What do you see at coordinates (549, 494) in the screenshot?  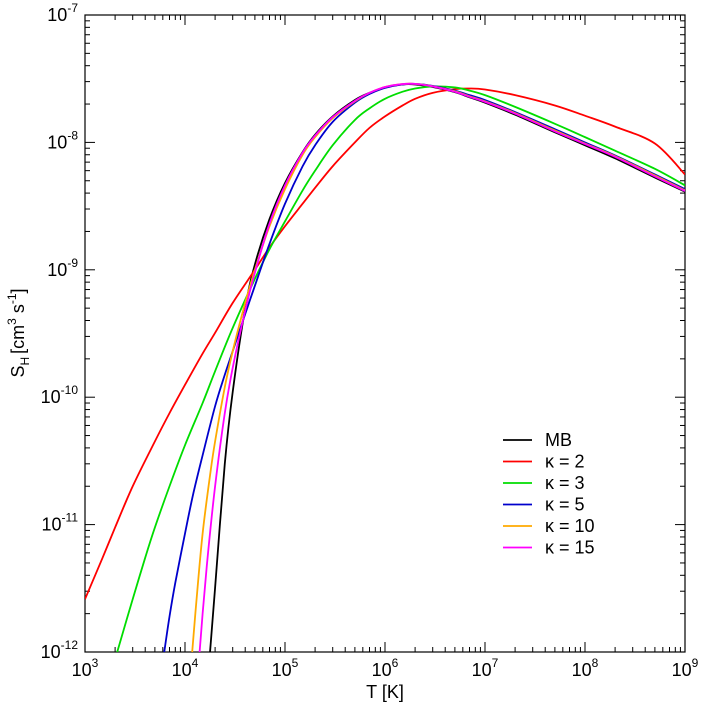 I see `legend: MBκ = 2κ = 3κ = 5κ = 10κ = 15` at bounding box center [549, 494].